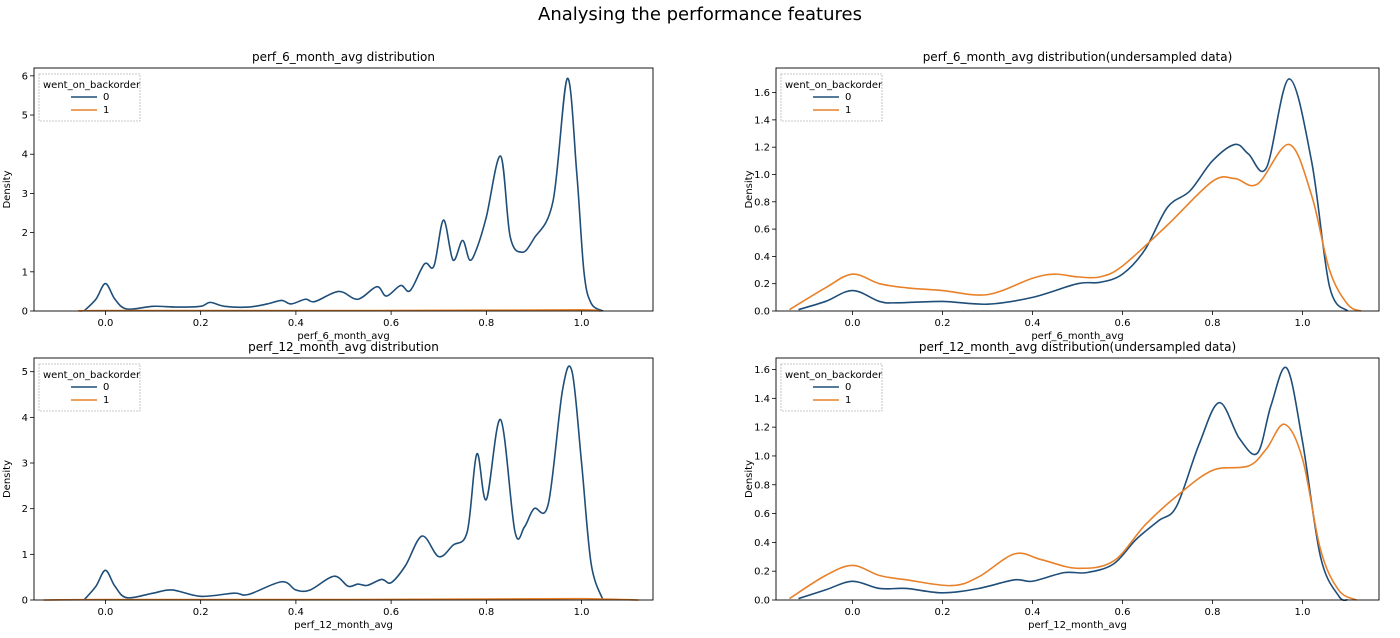  Describe the element at coordinates (343, 347) in the screenshot. I see `chart-title: perf_12_month_avg distribution` at that location.